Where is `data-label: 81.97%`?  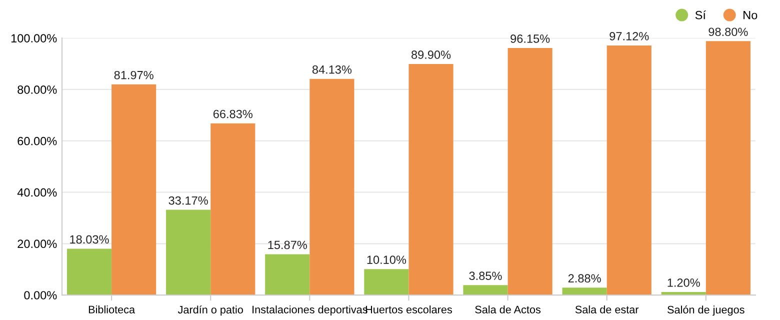 data-label: 81.97% is located at coordinates (134, 75).